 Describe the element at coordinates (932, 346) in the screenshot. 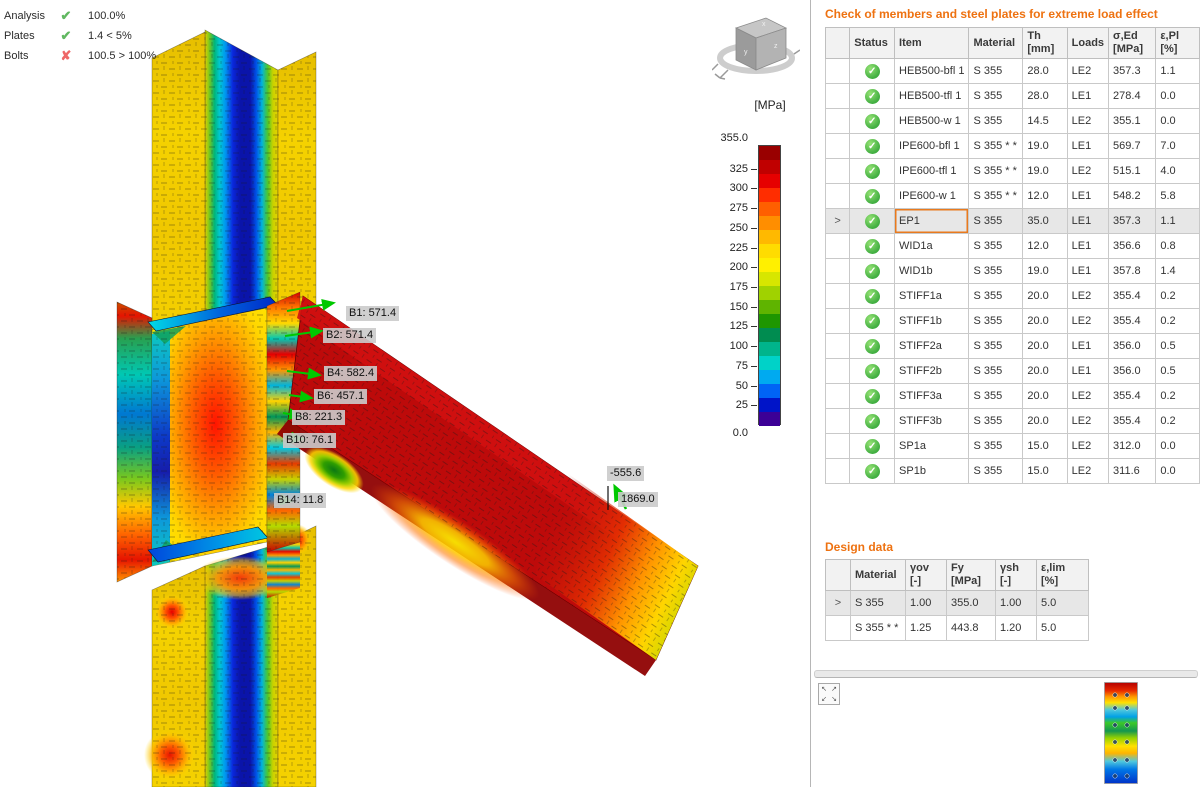

I see `row-item-cell: STIFF2a` at that location.